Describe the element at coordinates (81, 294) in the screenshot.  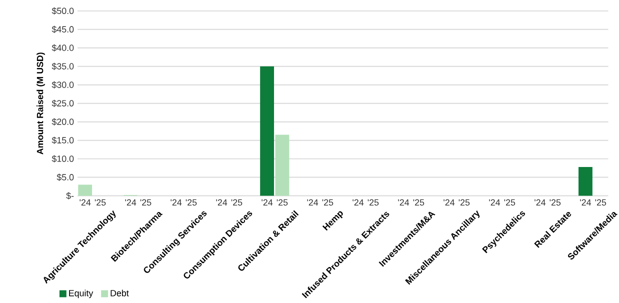
I see `legend-label: Equity` at that location.